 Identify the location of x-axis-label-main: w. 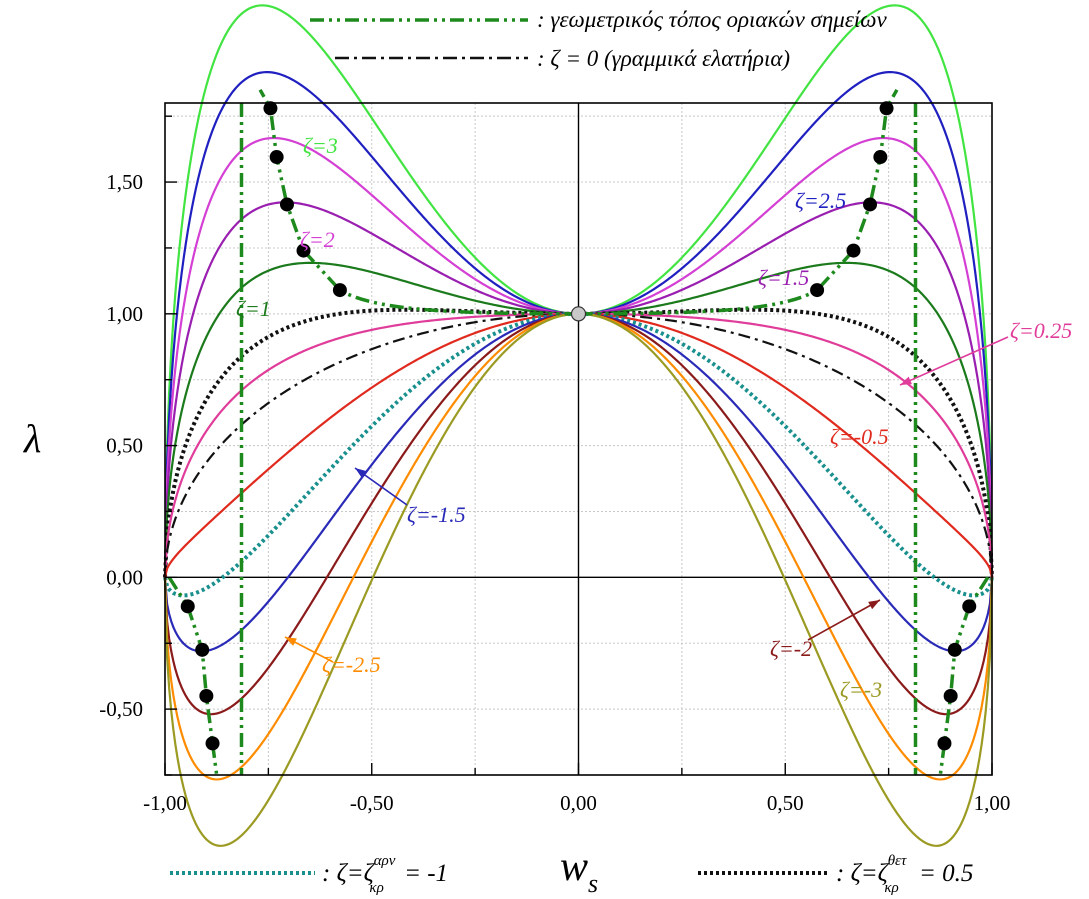
(574, 867).